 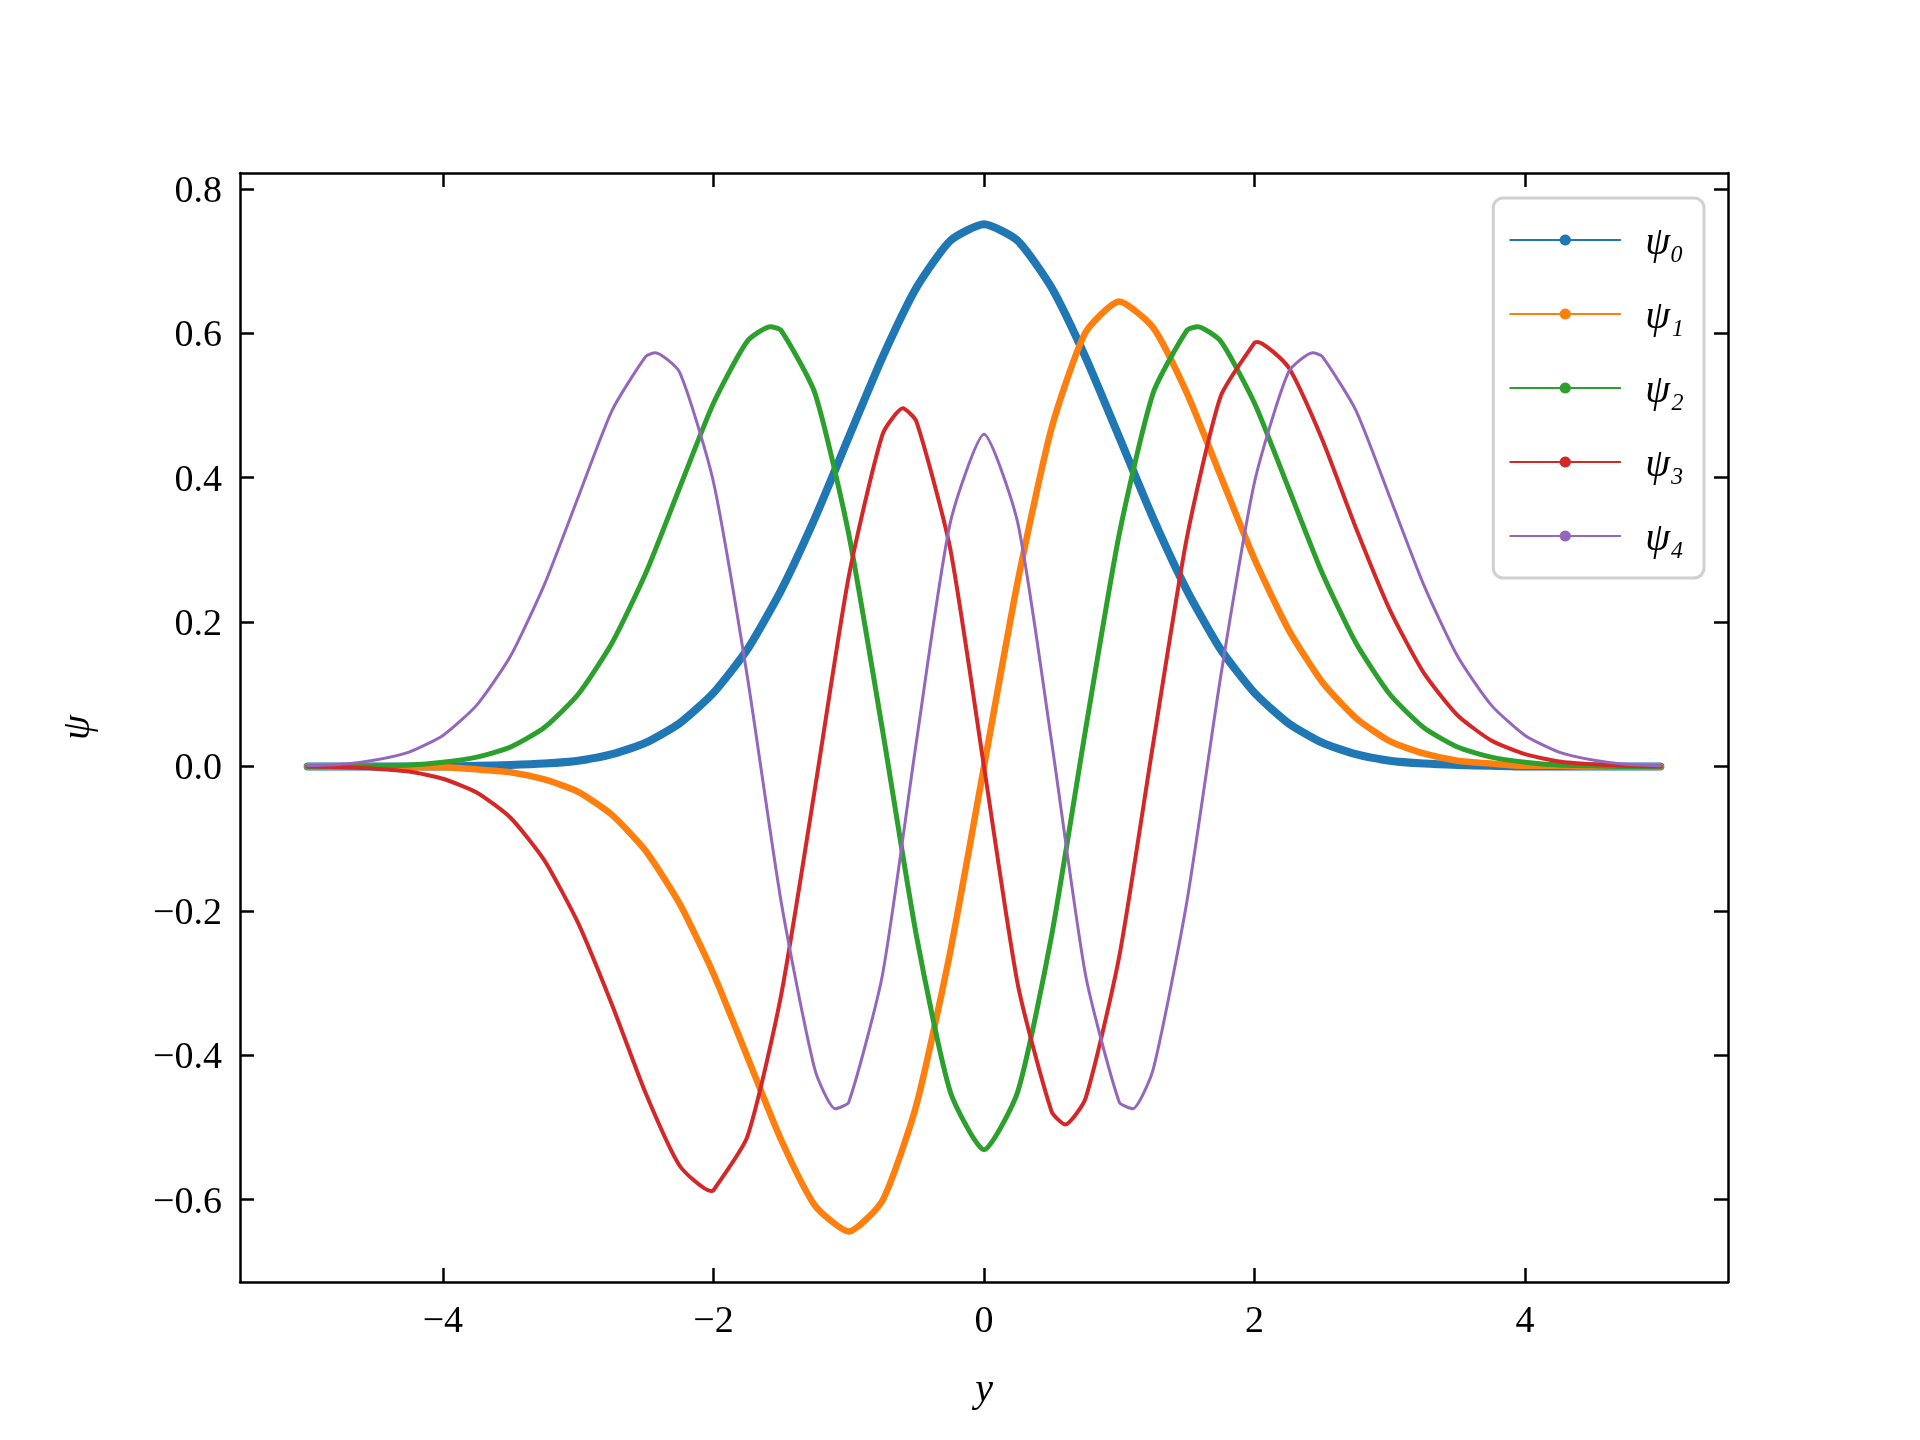 I want to click on y-axis-title: ψ, so click(x=75, y=726).